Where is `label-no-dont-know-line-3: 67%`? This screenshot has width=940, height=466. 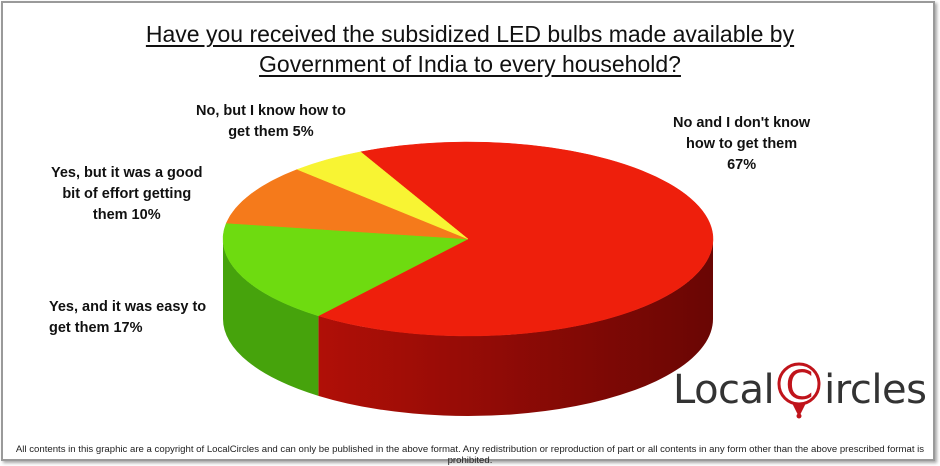 label-no-dont-know-line-3: 67% is located at coordinates (742, 165).